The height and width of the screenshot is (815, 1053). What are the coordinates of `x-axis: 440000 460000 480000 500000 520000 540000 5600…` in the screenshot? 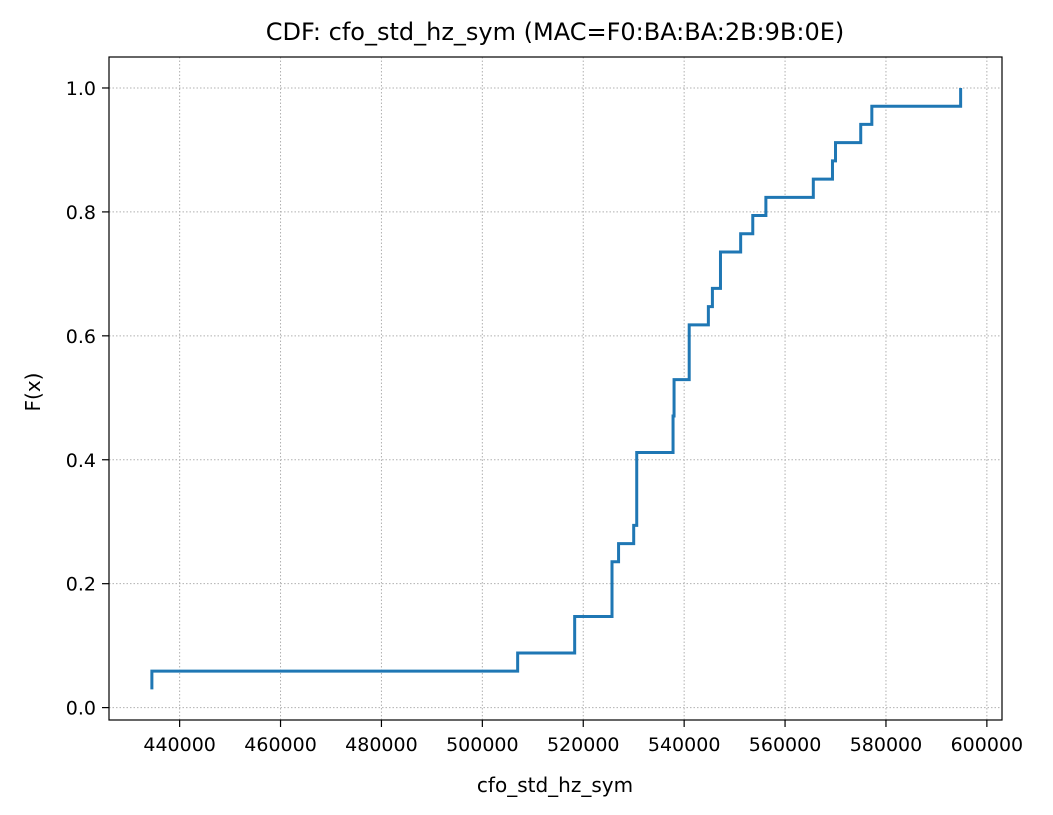 It's located at (583, 738).